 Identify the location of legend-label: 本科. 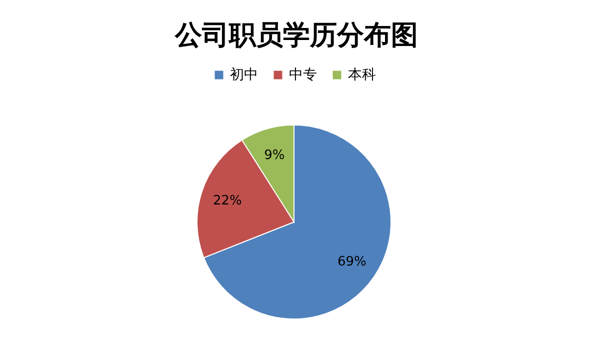
(362, 75).